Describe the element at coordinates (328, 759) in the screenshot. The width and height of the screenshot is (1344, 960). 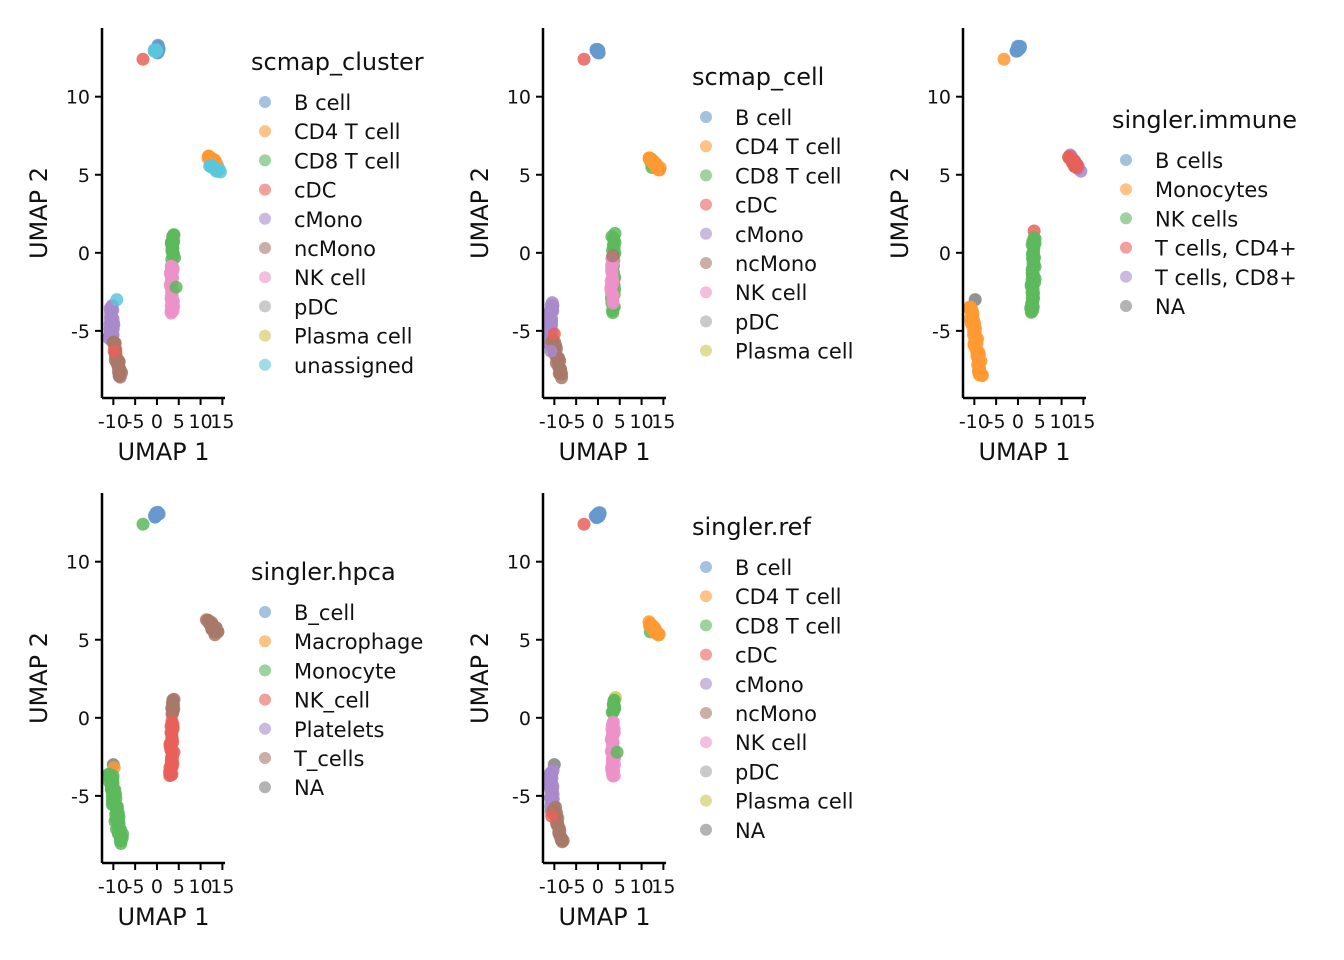
I see `legend-entry-label: T_cells` at that location.